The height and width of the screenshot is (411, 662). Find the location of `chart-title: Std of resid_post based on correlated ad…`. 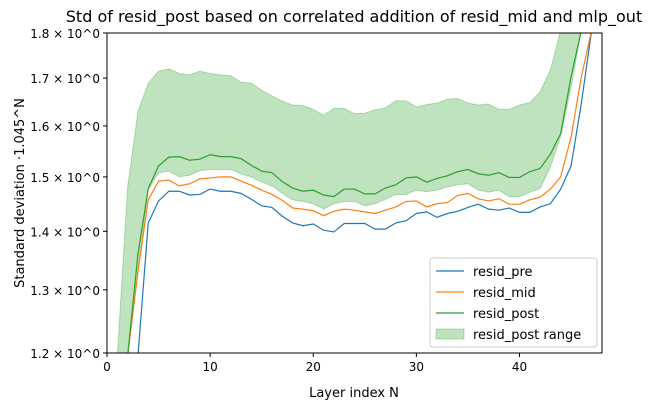

chart-title: Std of resid_post based on correlated ad… is located at coordinates (354, 17).